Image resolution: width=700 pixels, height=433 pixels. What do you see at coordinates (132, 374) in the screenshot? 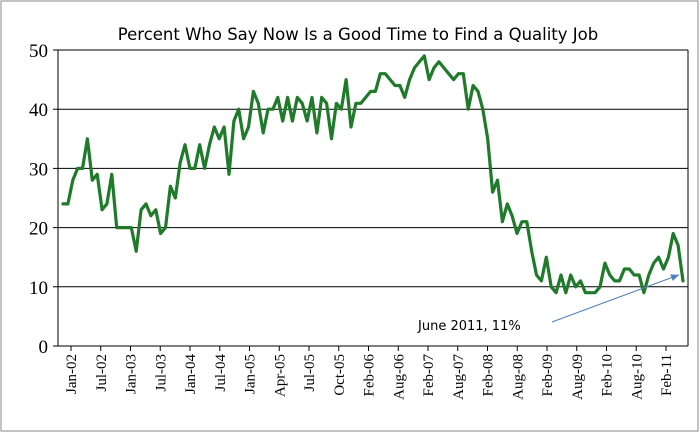
I see `x-tick-label: Jan-03` at bounding box center [132, 374].